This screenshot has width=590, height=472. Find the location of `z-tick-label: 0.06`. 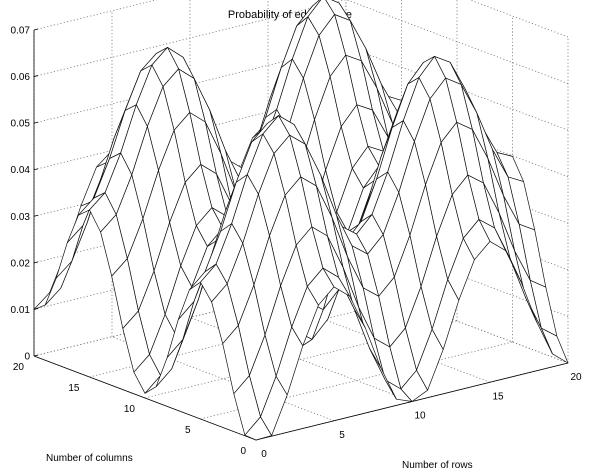

z-tick-label: 0.06 is located at coordinates (21, 77).